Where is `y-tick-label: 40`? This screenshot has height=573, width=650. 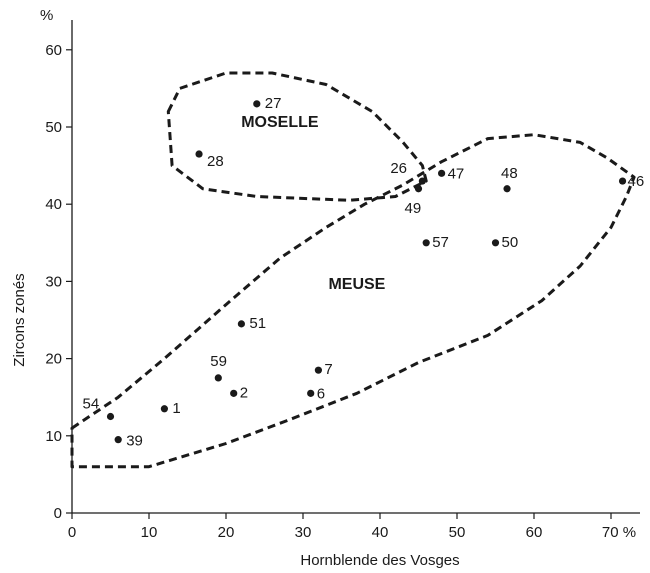 y-tick-label: 40 is located at coordinates (53, 204).